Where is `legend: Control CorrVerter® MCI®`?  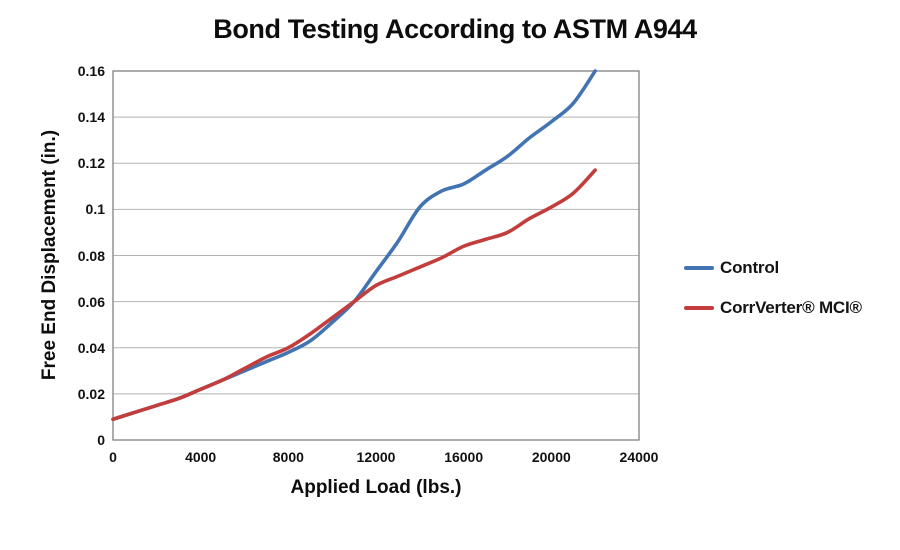
legend: Control CorrVerter® MCI® is located at coordinates (773, 288).